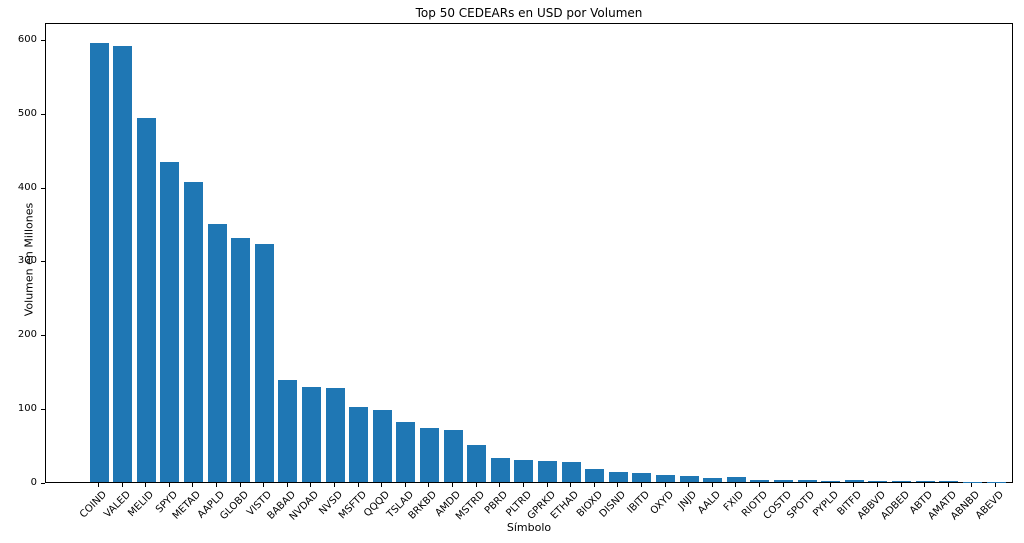 The height and width of the screenshot is (543, 1024). I want to click on bar-nvsd, so click(335, 434).